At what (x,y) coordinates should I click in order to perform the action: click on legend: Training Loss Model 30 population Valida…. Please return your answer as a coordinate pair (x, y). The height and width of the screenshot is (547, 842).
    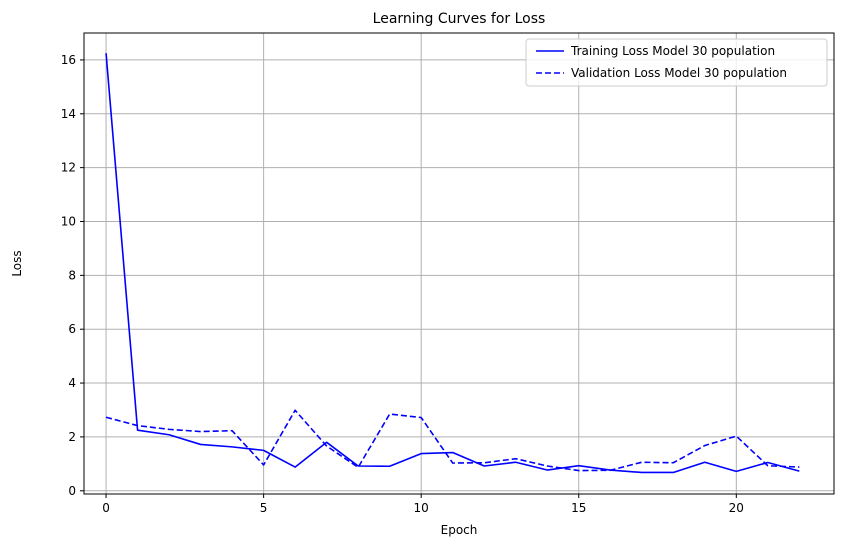
    Looking at the image, I should click on (676, 62).